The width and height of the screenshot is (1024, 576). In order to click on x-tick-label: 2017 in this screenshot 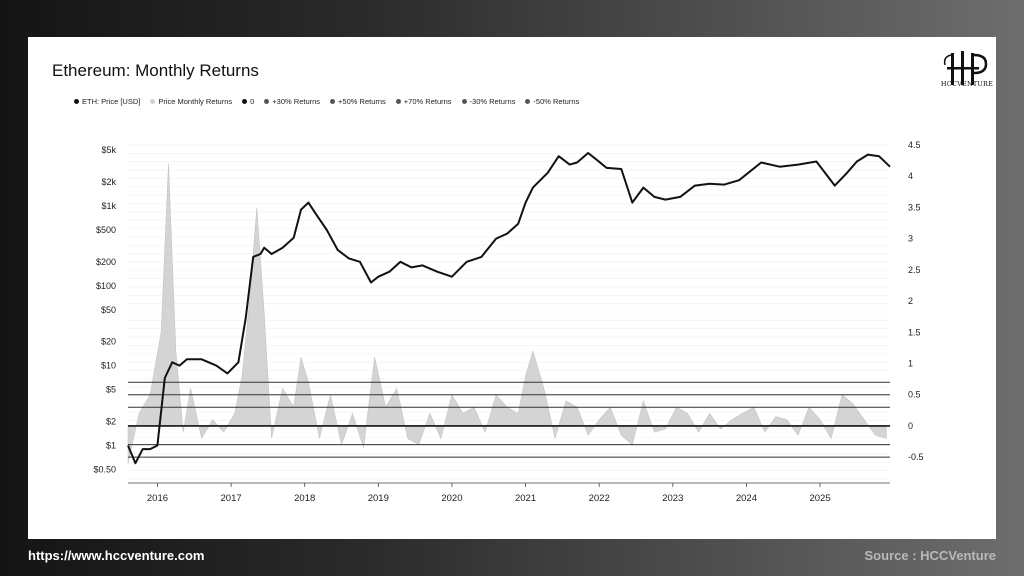, I will do `click(231, 498)`.